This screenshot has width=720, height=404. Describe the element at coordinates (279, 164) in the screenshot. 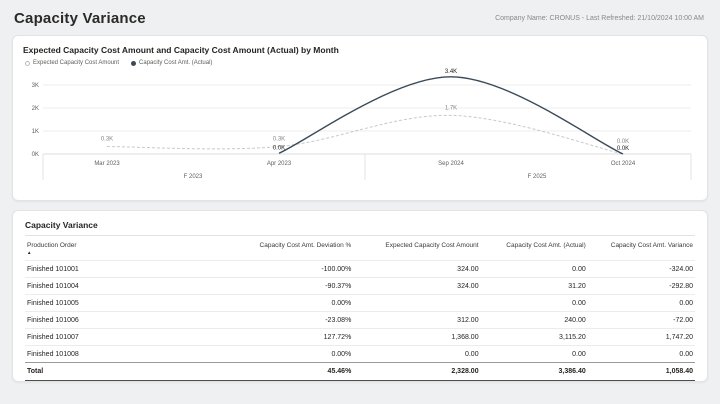

I see `x-axis-month-label: Apr 2023` at that location.